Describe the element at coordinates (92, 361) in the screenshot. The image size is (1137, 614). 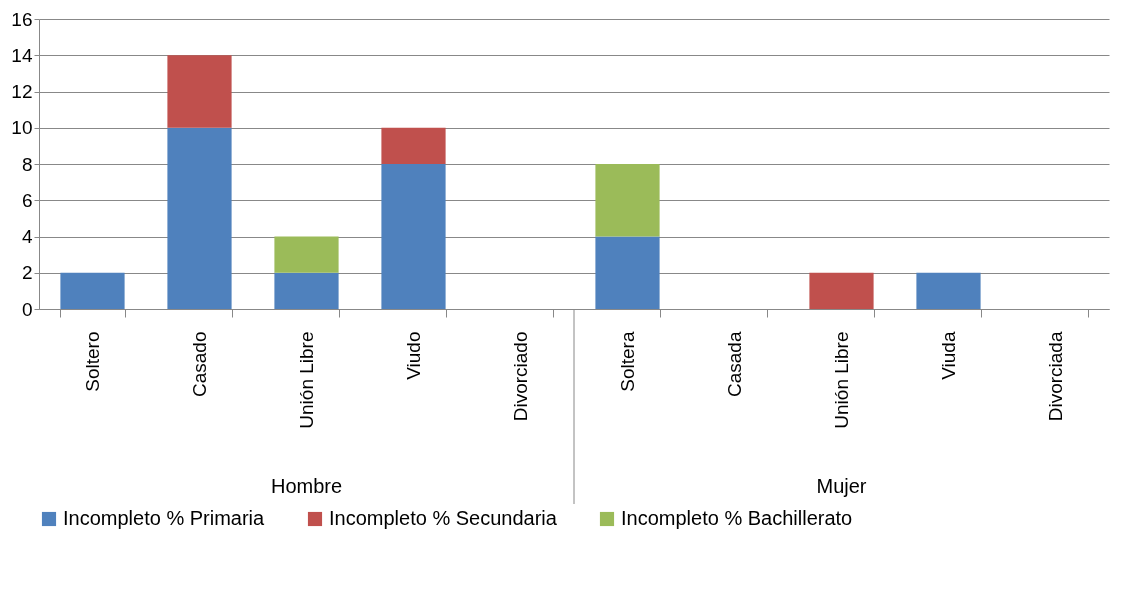
I see `x-tick-label: Soltero` at that location.